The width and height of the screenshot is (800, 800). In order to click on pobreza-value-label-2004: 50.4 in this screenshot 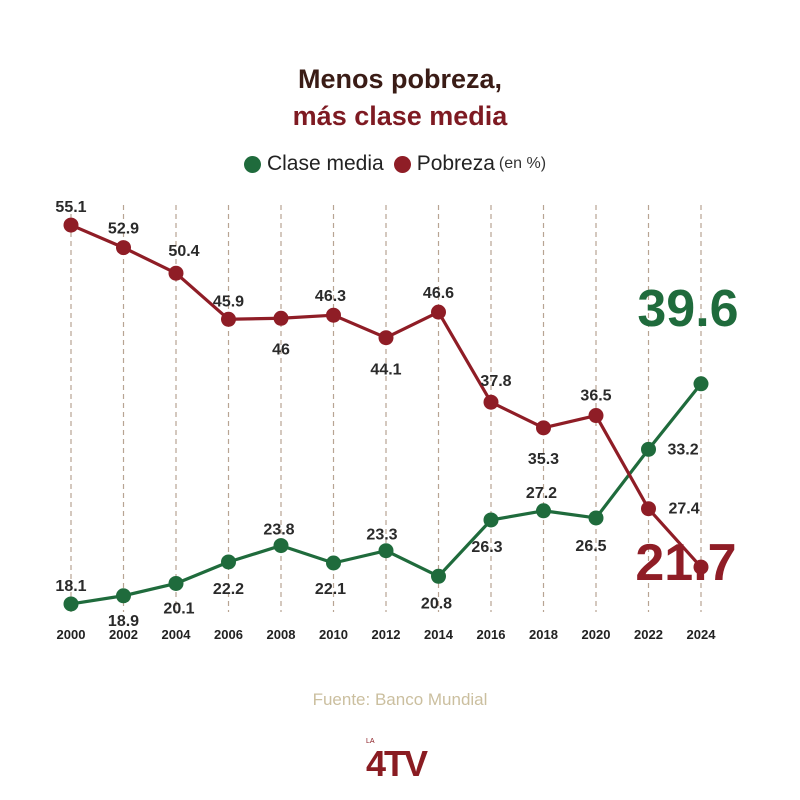, I will do `click(183, 251)`.